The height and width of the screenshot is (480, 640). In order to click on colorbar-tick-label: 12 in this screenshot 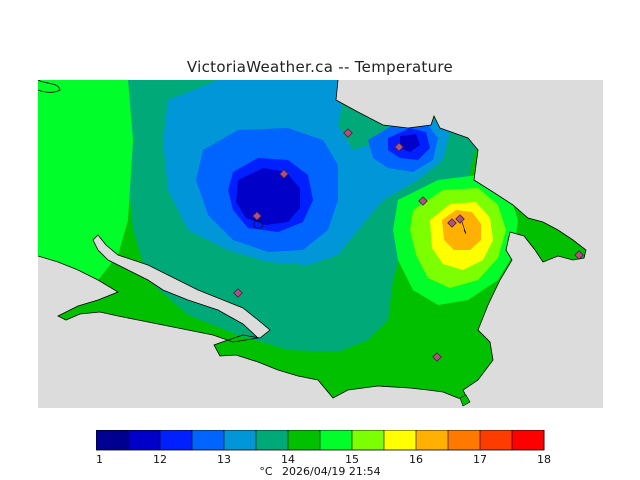, I will do `click(160, 459)`.